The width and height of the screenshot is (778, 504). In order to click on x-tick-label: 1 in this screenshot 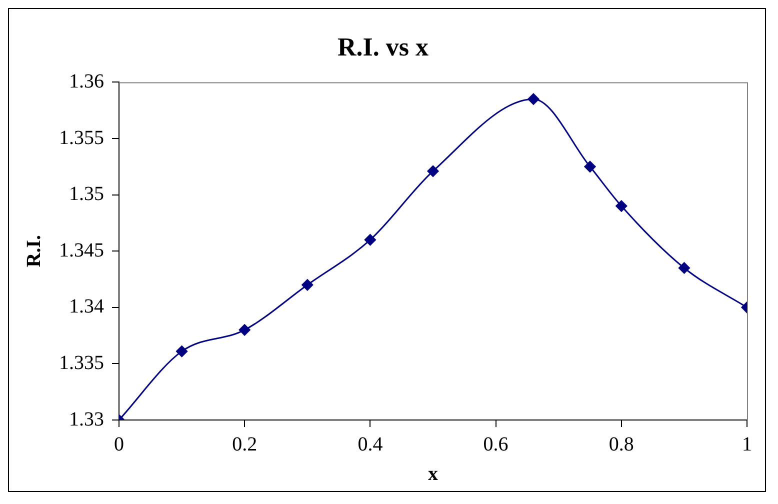, I will do `click(747, 444)`.